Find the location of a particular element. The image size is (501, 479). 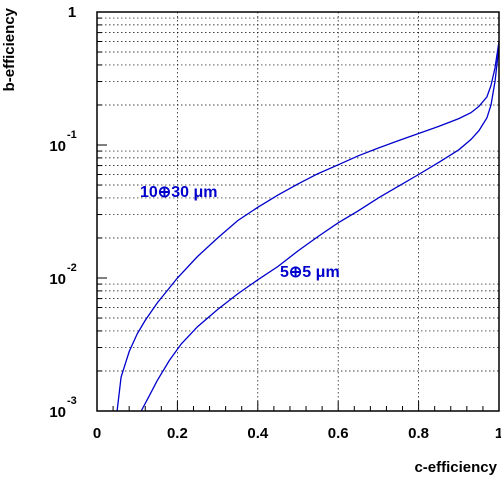

series-label-5-5: 5⊕5 μm is located at coordinates (310, 272).